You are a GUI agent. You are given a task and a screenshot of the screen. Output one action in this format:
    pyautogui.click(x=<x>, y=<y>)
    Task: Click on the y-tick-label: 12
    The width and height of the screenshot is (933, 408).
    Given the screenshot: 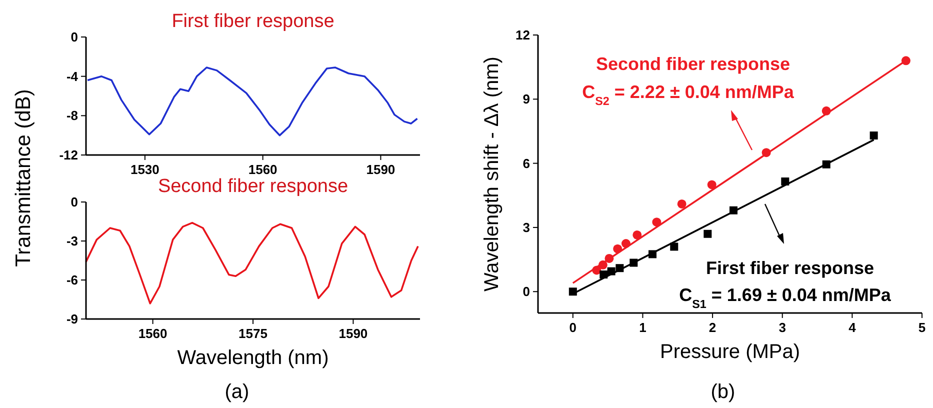 What is the action you would take?
    pyautogui.click(x=523, y=35)
    